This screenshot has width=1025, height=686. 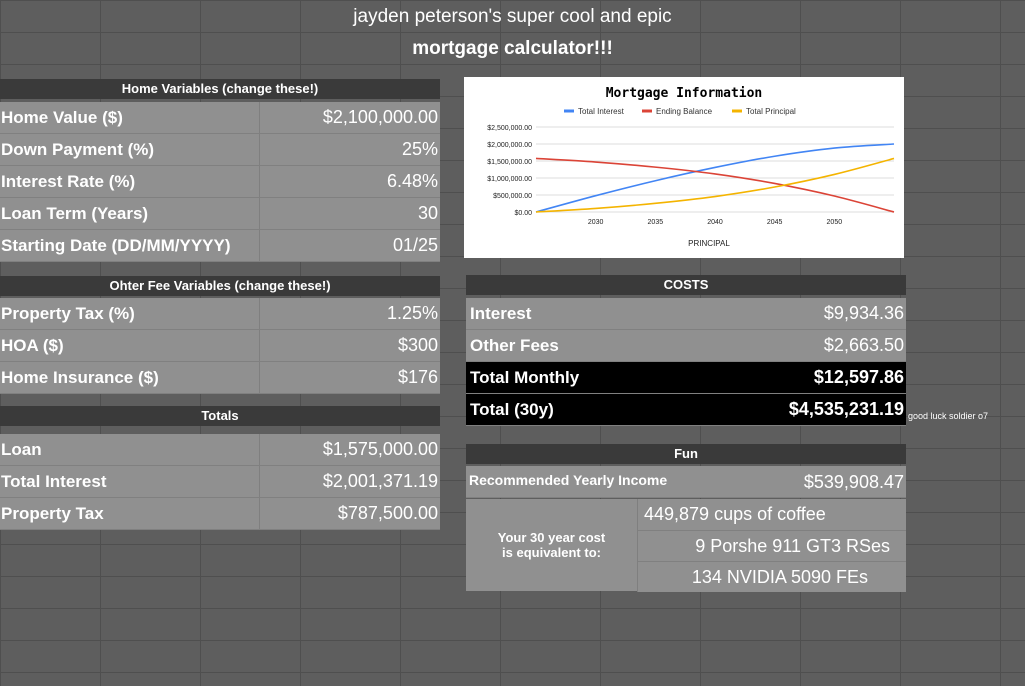 What do you see at coordinates (75, 213) in the screenshot?
I see `row-label: Loan Term (Years)` at bounding box center [75, 213].